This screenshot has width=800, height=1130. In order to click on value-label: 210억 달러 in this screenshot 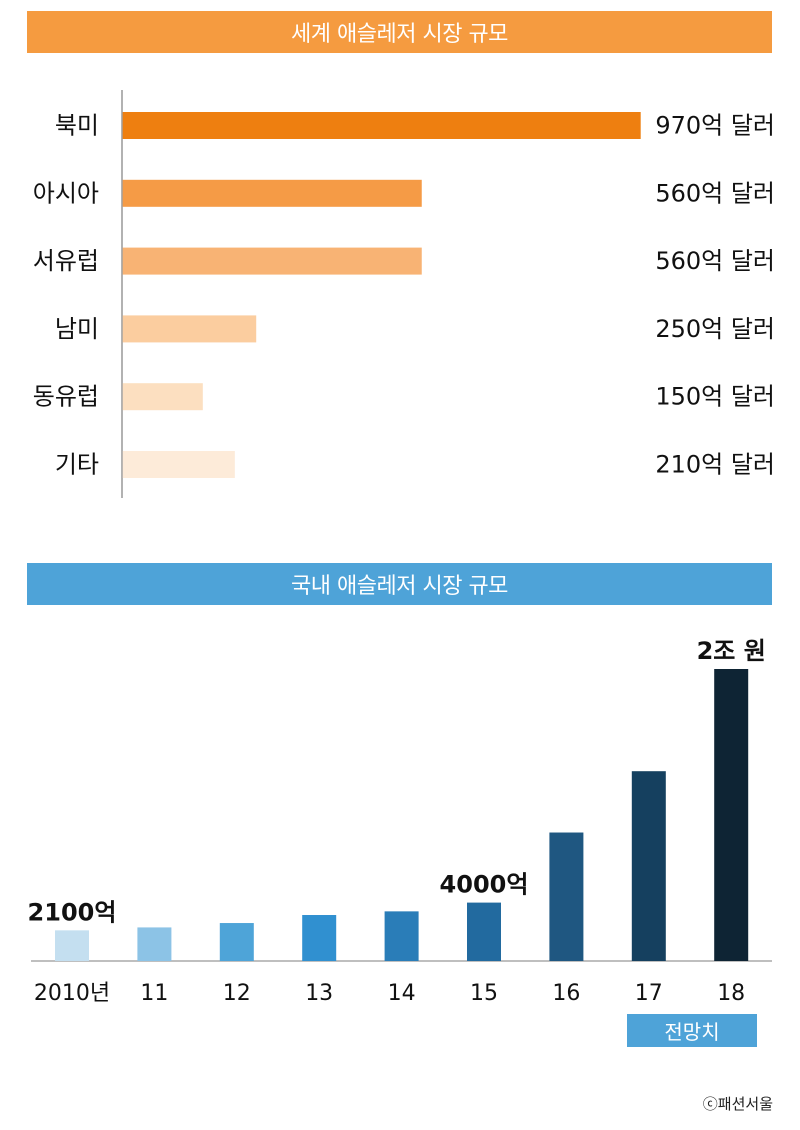, I will do `click(715, 465)`.